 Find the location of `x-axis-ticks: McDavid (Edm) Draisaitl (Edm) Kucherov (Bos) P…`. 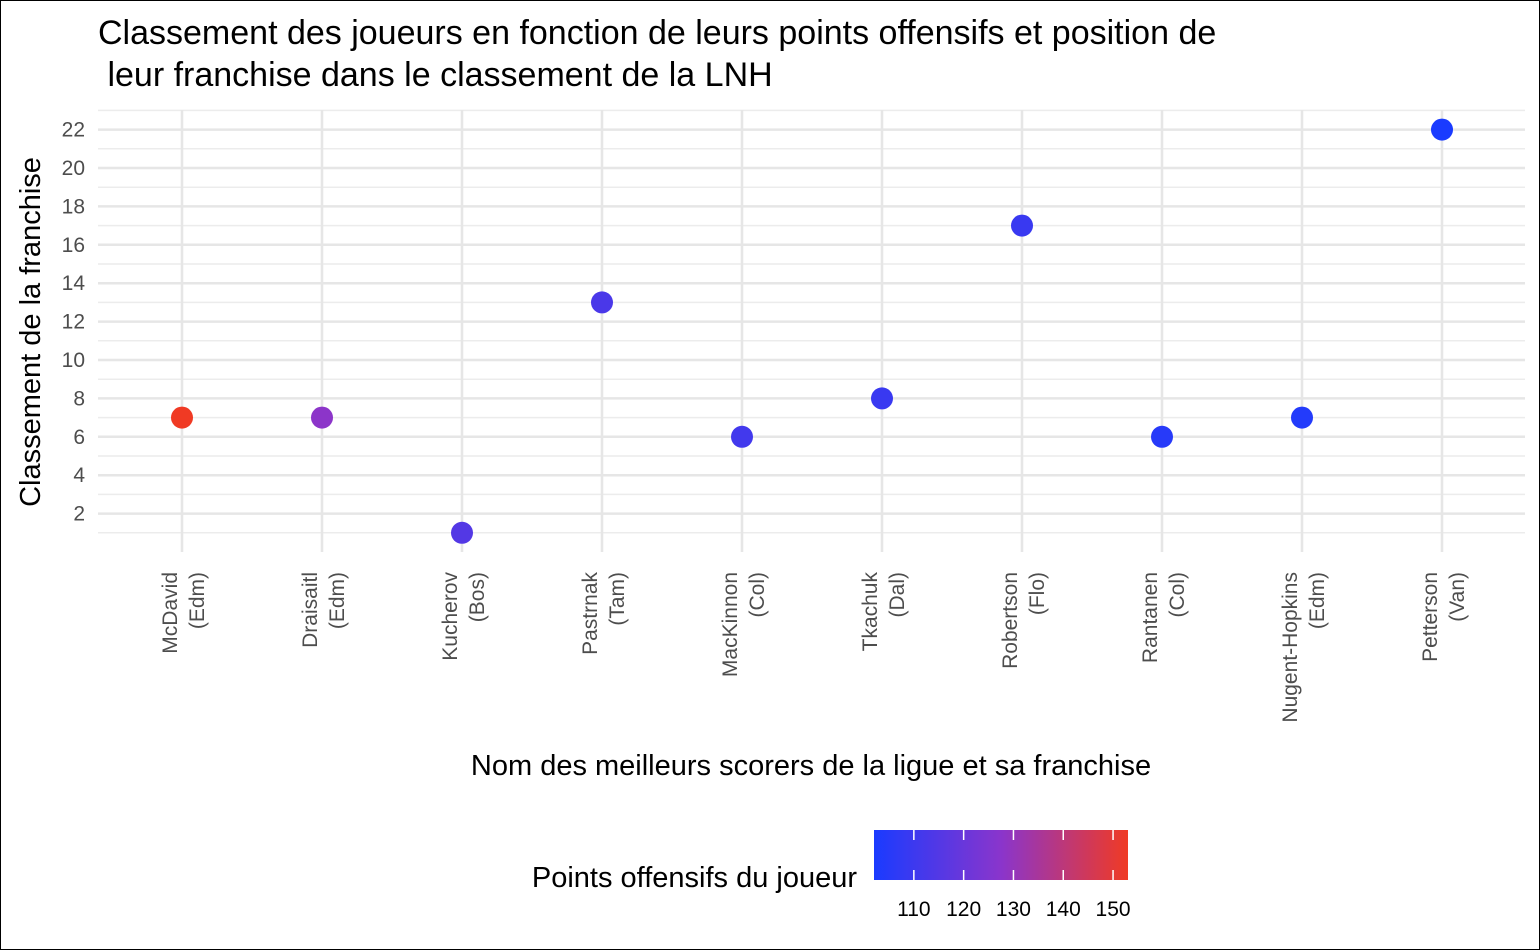

x-axis-ticks: McDavid (Edm) Draisaitl (Edm) Kucherov (Bos) P… is located at coordinates (814, 647).